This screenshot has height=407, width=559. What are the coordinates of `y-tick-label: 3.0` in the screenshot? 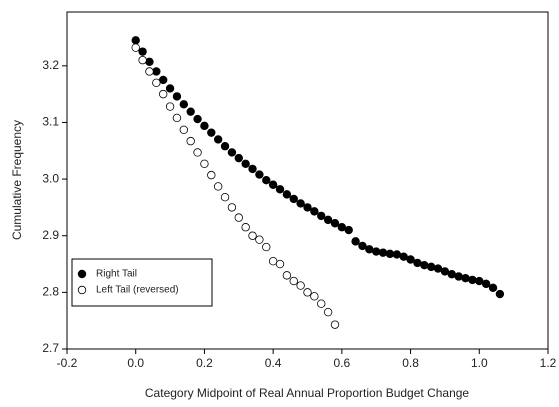 It's located at (50, 178).